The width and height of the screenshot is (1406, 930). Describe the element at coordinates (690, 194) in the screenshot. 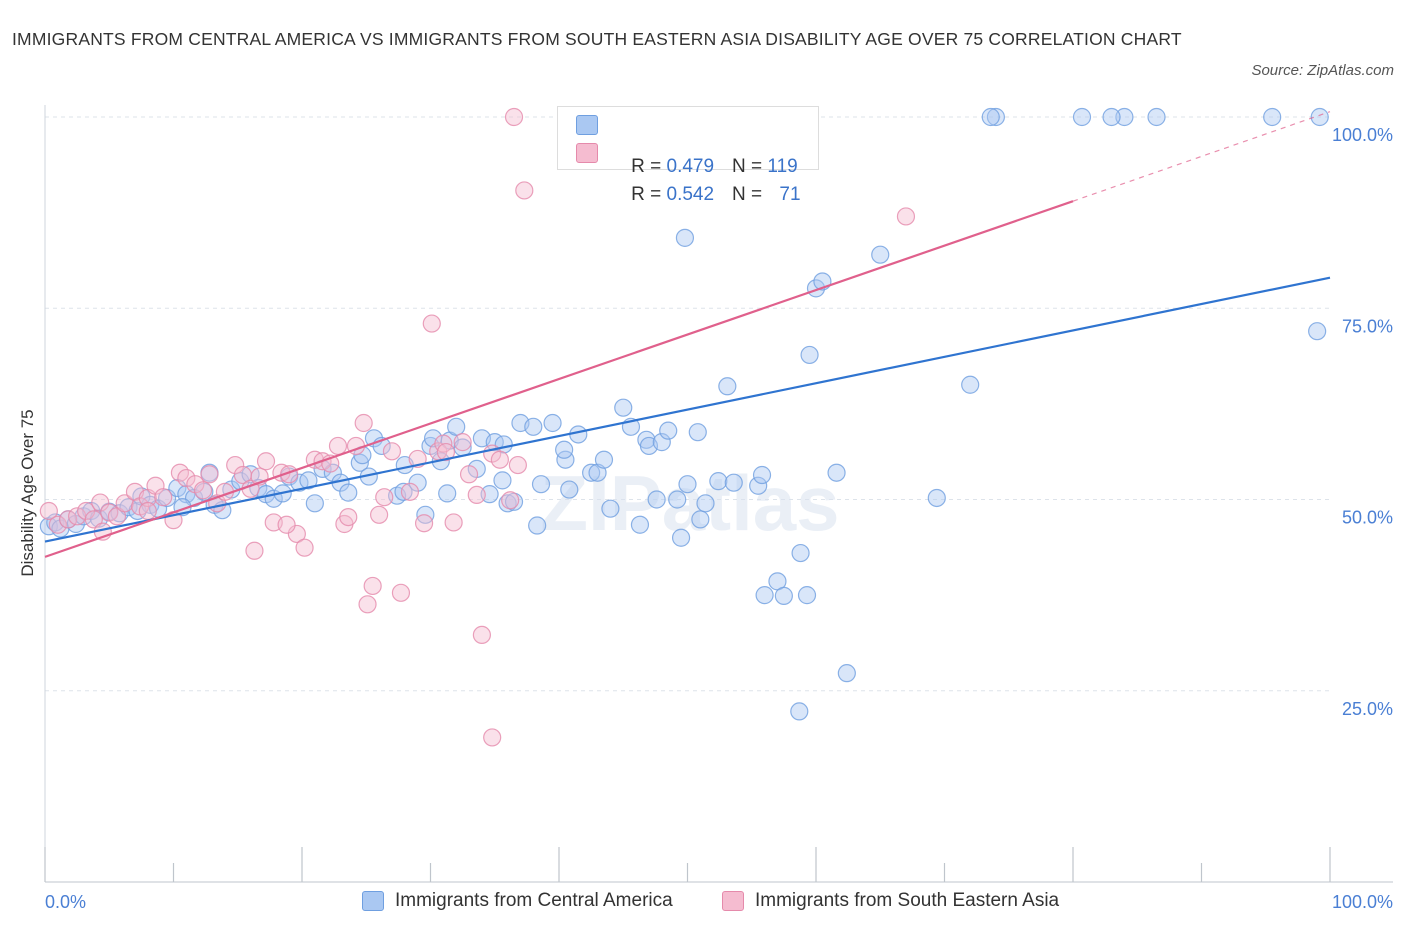

I see `r-value: 0.542` at that location.